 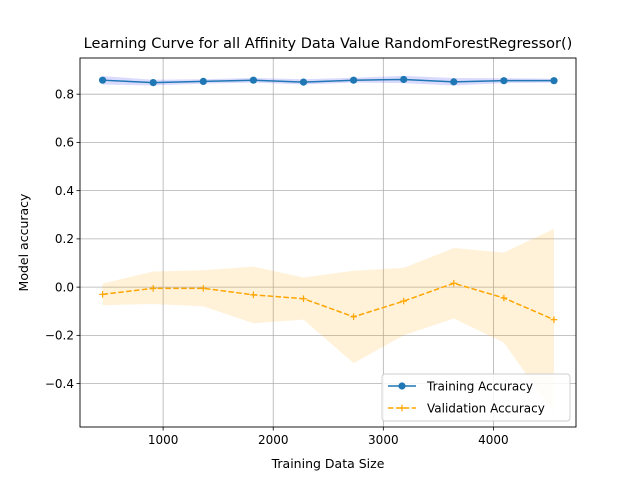 I want to click on y-tick-label: −0.4, so click(x=59, y=384).